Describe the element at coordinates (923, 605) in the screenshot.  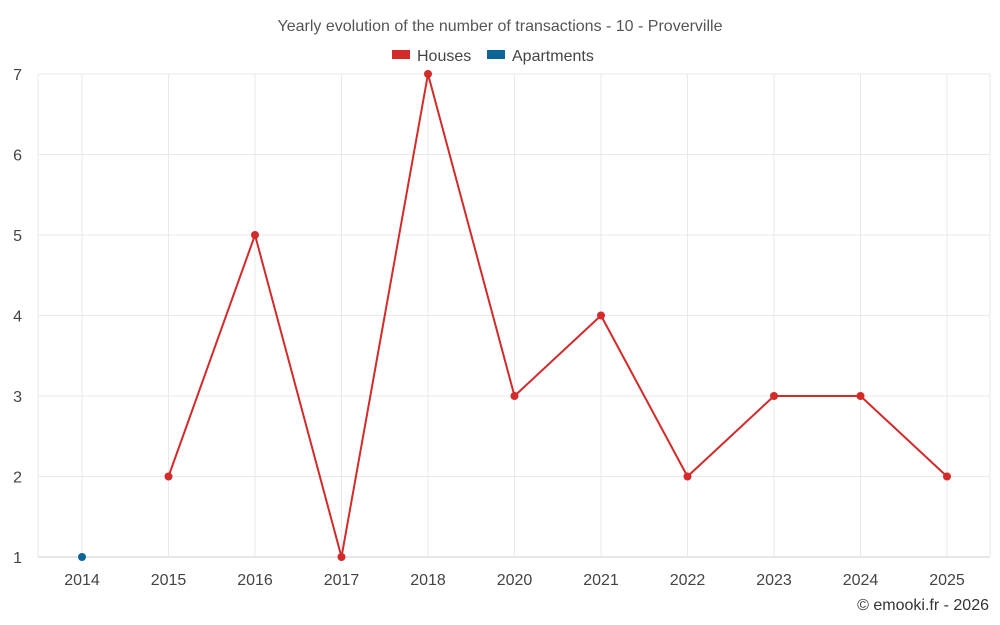
I see `credit-text: © emooki.fr - 2026` at that location.